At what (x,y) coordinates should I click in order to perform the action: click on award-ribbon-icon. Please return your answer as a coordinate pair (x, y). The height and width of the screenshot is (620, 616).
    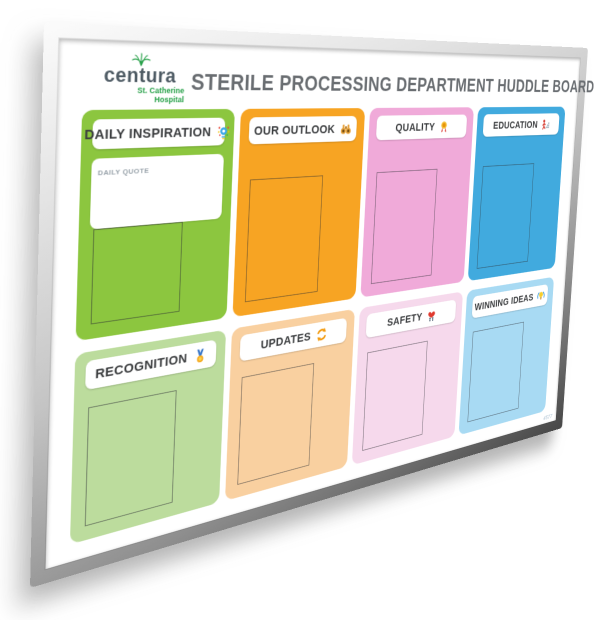
    Looking at the image, I should click on (443, 126).